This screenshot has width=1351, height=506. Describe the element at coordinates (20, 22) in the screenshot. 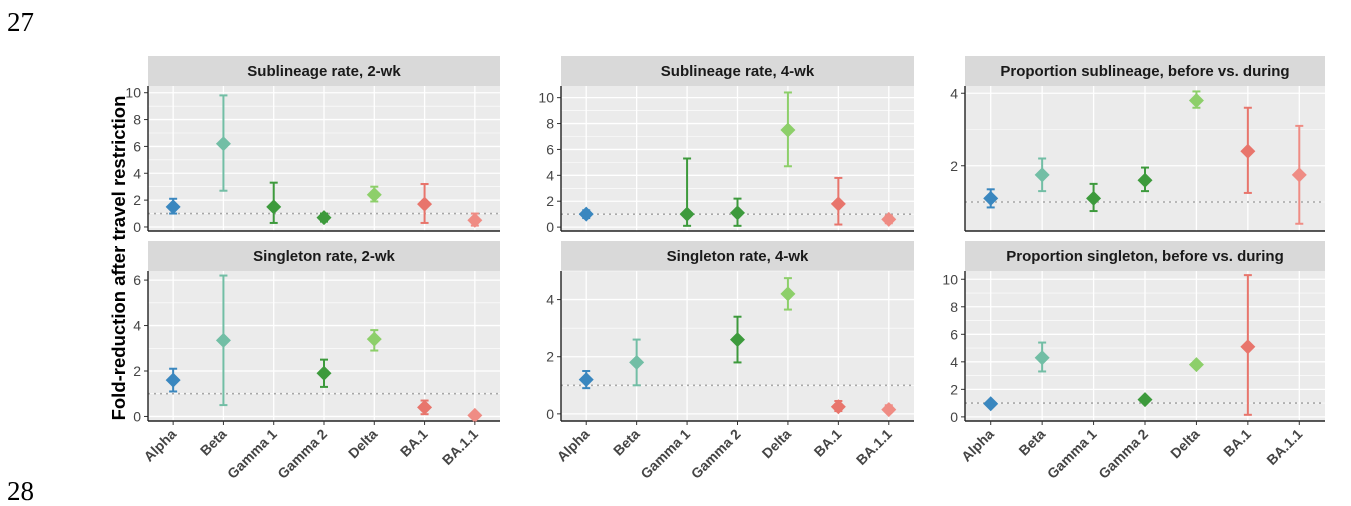

I see `page-number-top: 27` at that location.